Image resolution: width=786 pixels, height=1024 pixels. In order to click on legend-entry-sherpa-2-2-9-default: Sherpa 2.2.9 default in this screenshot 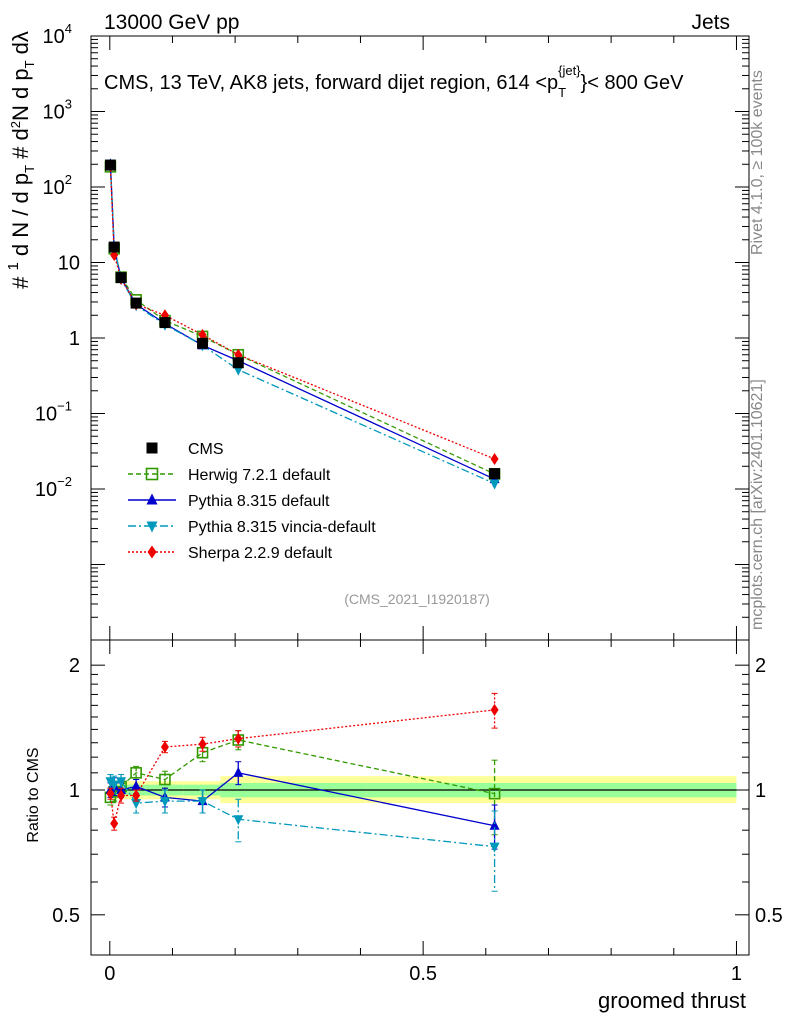, I will do `click(230, 553)`.